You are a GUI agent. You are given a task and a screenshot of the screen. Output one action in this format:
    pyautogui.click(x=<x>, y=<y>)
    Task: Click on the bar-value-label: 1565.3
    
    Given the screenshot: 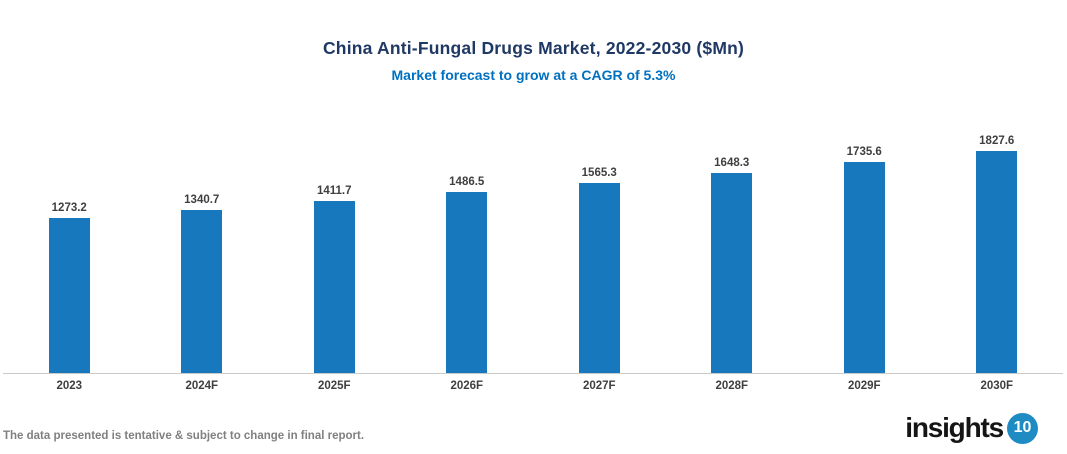 What is the action you would take?
    pyautogui.click(x=599, y=173)
    